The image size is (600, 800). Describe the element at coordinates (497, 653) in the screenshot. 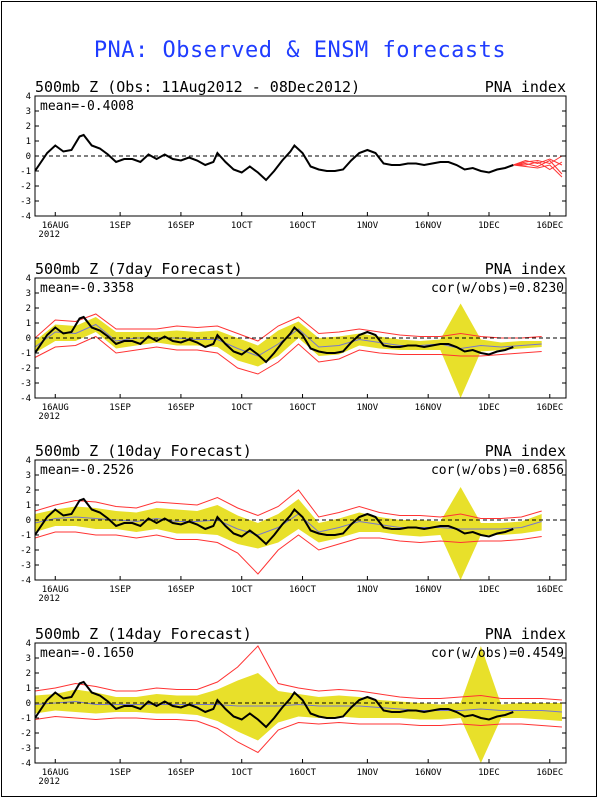

I see `correlation-label: cor(w/obs)=0.4549` at that location.